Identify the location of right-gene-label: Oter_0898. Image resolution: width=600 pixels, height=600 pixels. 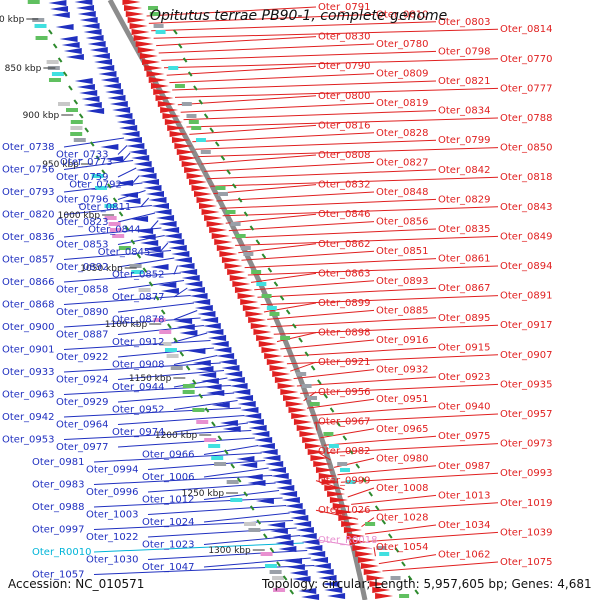
(344, 333).